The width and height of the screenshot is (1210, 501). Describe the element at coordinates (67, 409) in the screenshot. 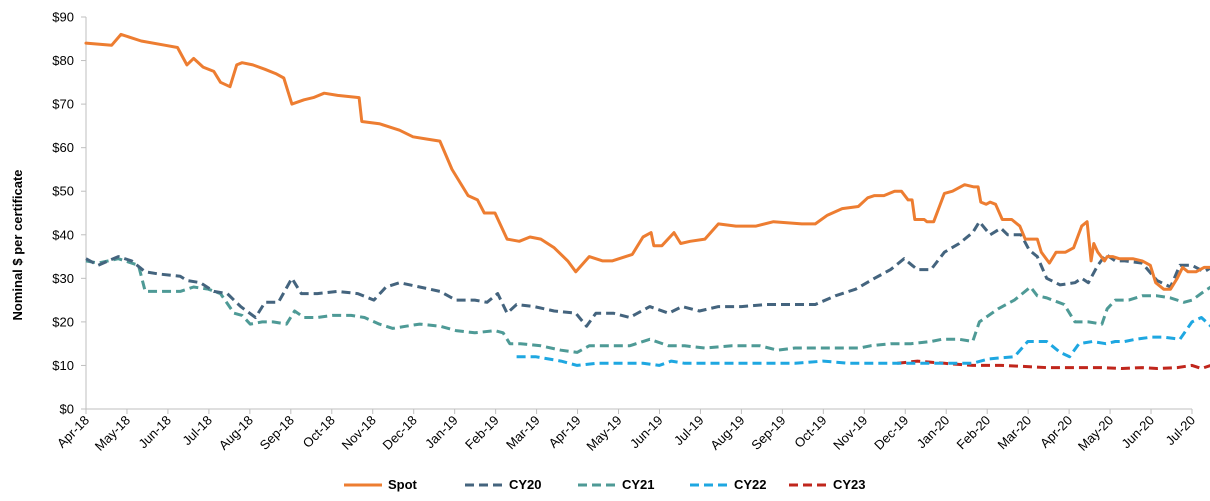

I see `y-tick-label: $0` at that location.